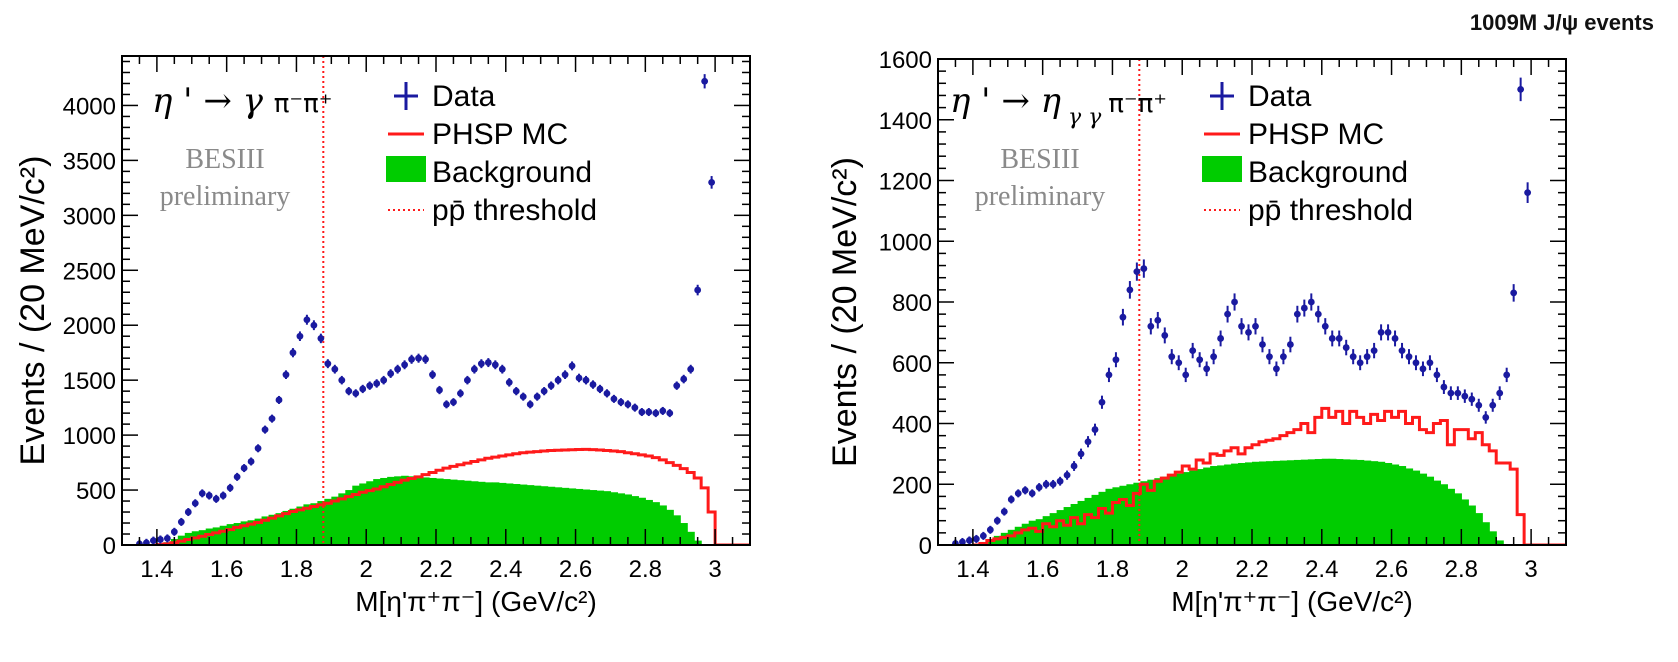 This screenshot has width=1678, height=662. What do you see at coordinates (1238, 501) in the screenshot?
I see `background-histogram` at bounding box center [1238, 501].